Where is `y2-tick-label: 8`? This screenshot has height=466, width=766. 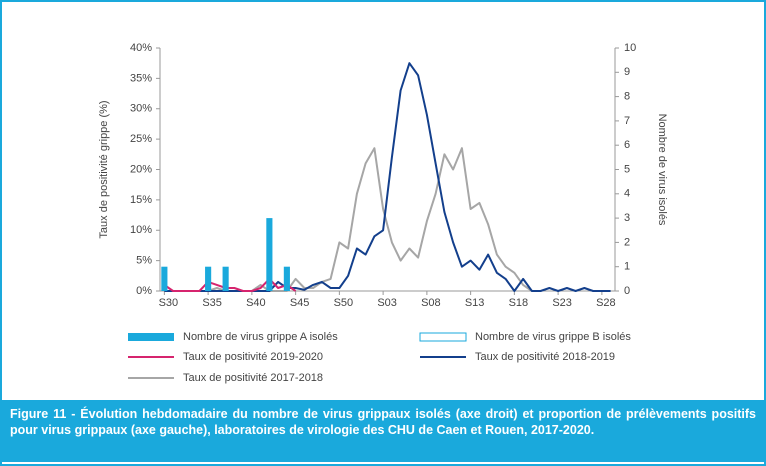
y2-tick-label: 8 is located at coordinates (627, 97).